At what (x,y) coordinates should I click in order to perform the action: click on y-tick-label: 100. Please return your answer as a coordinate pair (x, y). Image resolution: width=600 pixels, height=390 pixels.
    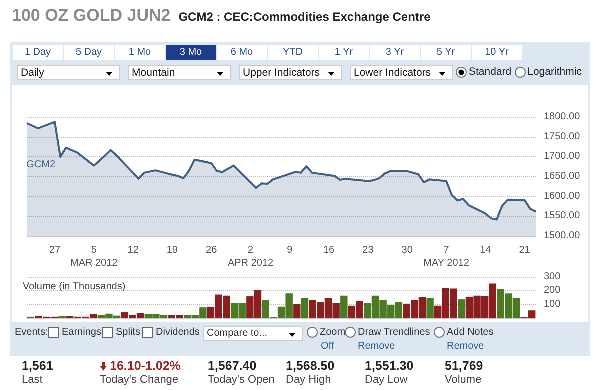
    Looking at the image, I should click on (553, 304).